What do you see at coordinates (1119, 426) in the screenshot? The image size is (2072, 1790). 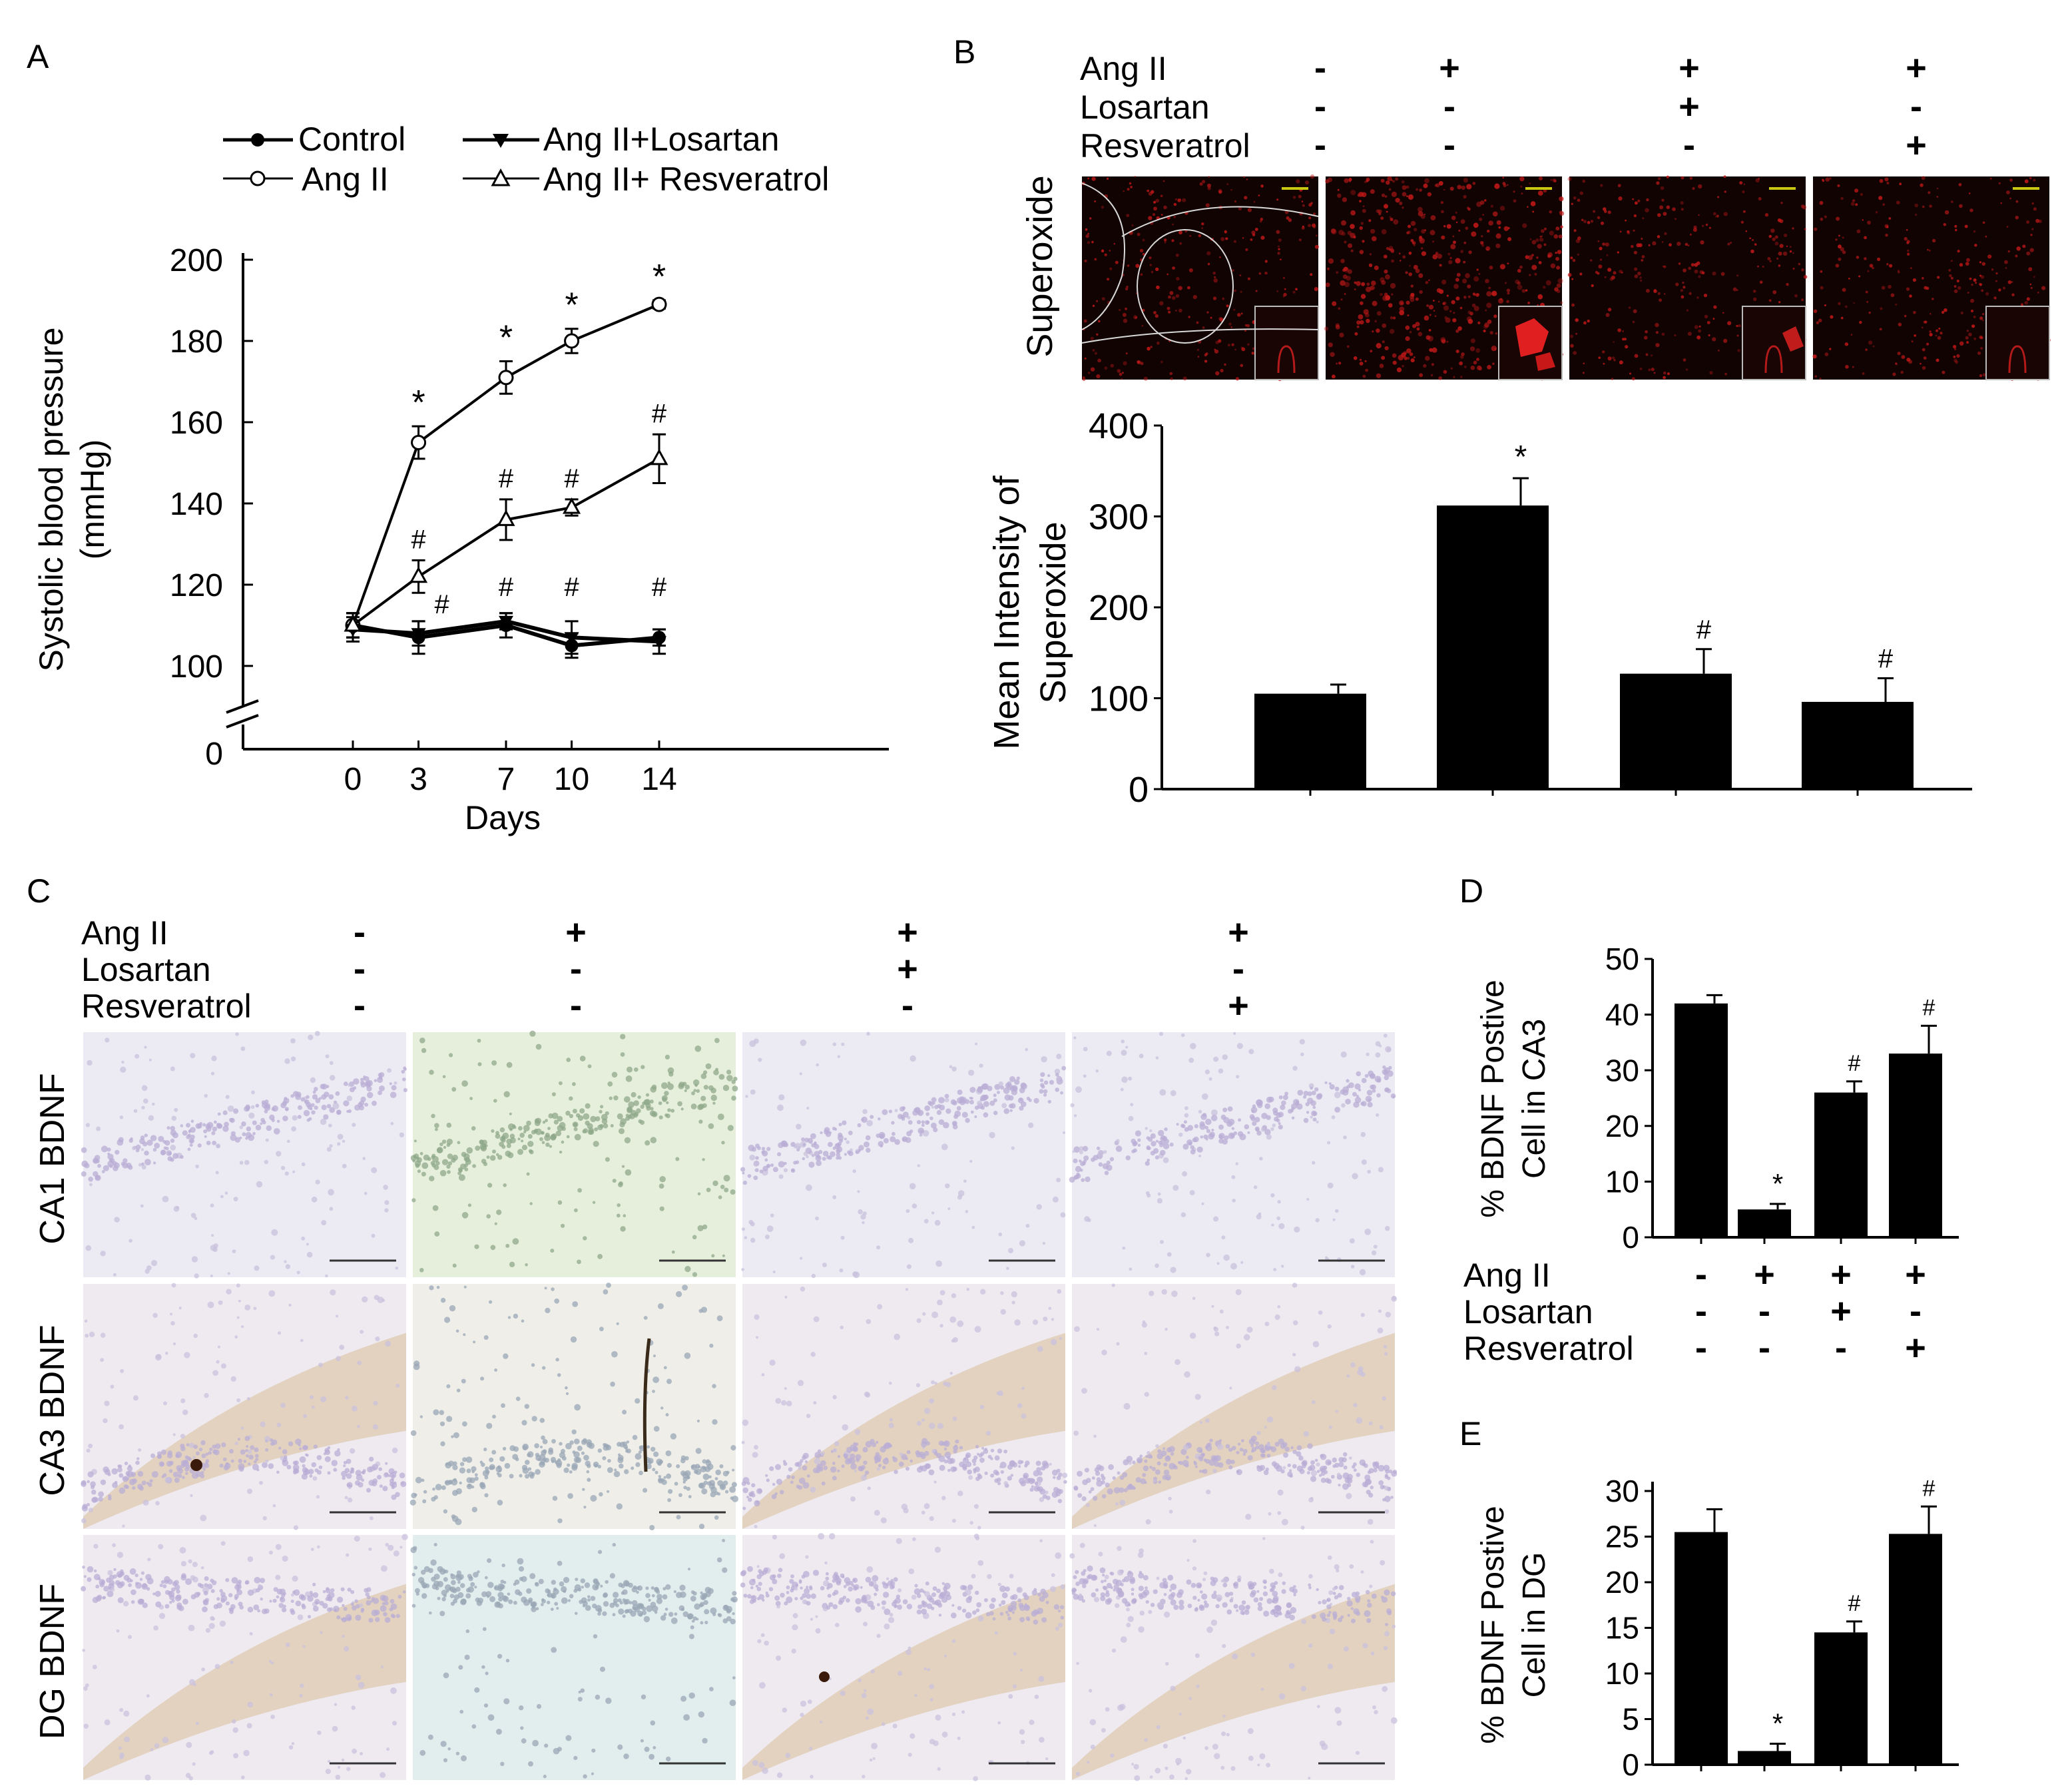 I see `y-tick-label: 400` at bounding box center [1119, 426].